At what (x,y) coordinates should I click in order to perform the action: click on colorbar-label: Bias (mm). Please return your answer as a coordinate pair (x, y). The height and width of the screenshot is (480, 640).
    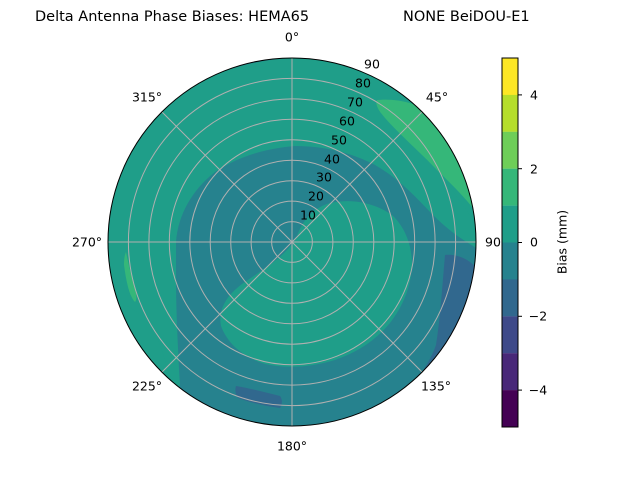
    Looking at the image, I should click on (562, 242).